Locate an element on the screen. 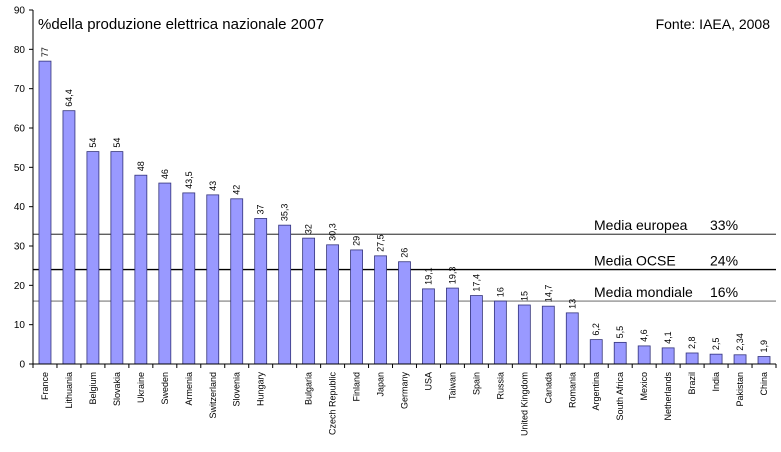 This screenshot has height=452, width=781. data-label: 29 is located at coordinates (357, 241).